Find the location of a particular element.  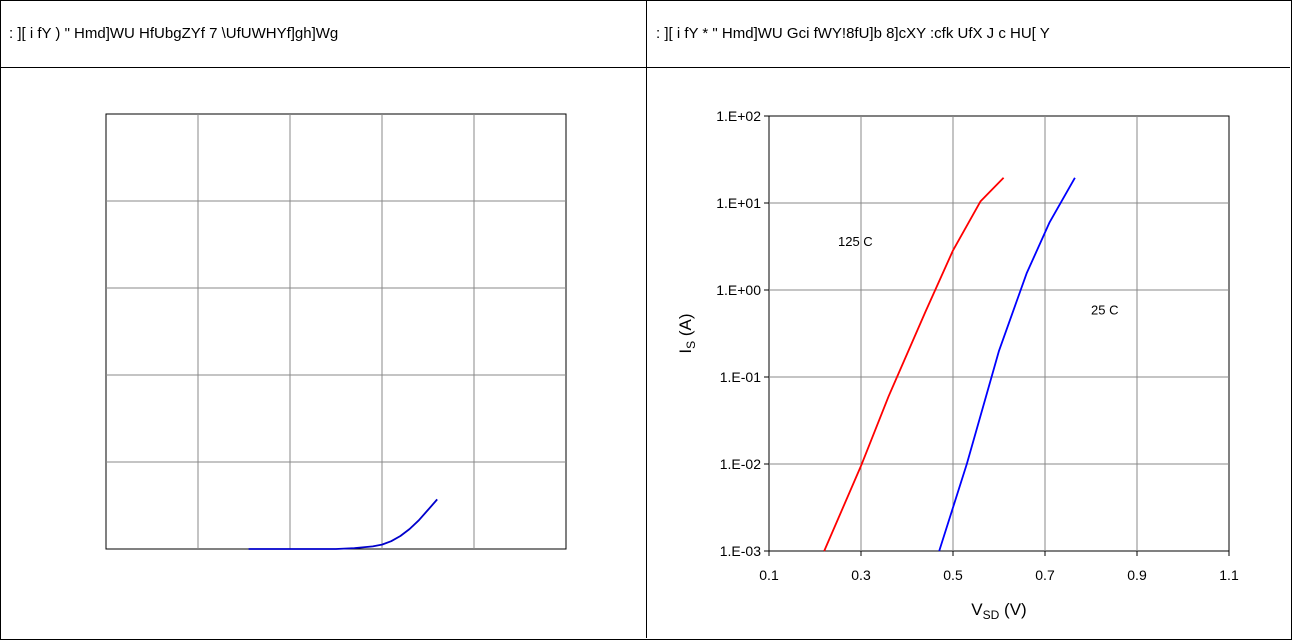

y-tick-label: 1.E+02 is located at coordinates (738, 116).